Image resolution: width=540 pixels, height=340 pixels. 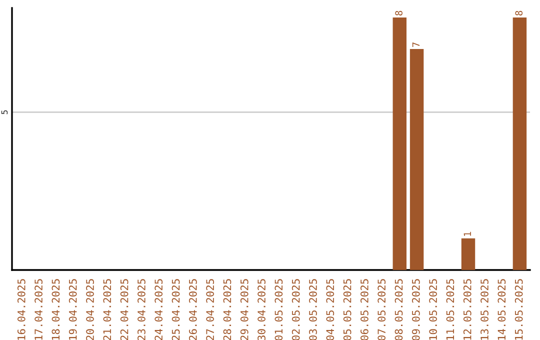 I want to click on x-tick-label: 04.05.2025, so click(x=330, y=309).